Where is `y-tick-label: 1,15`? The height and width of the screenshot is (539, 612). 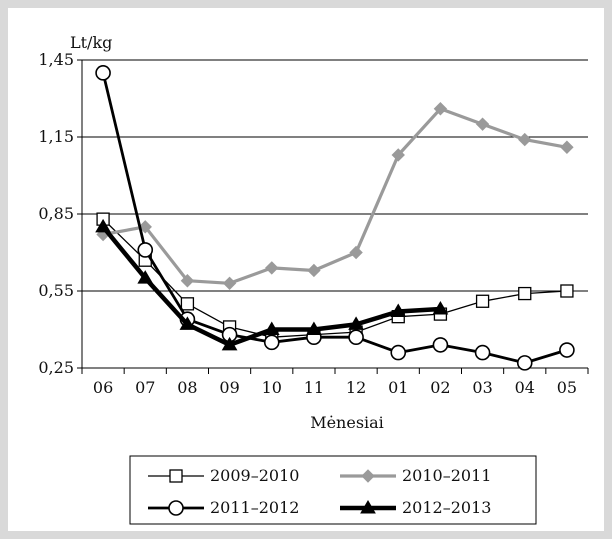 y-tick-label: 1,15 is located at coordinates (56, 136).